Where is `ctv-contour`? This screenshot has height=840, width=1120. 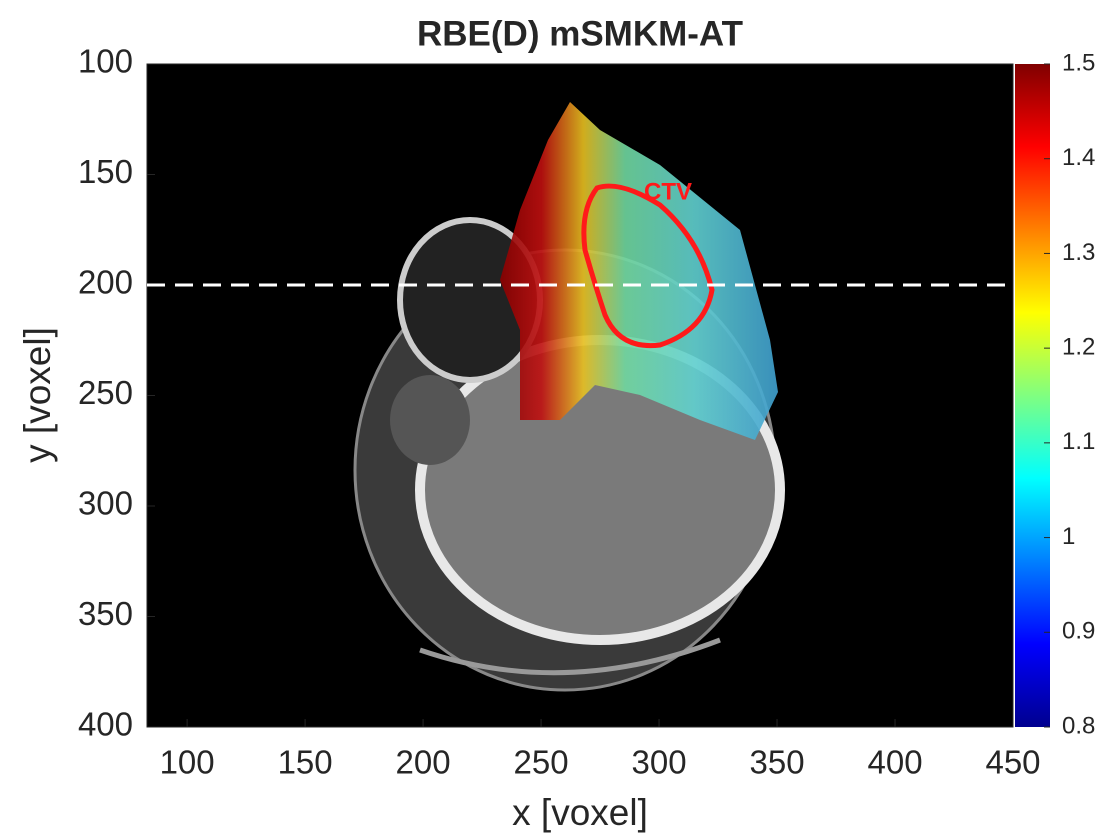
ctv-contour is located at coordinates (648, 266).